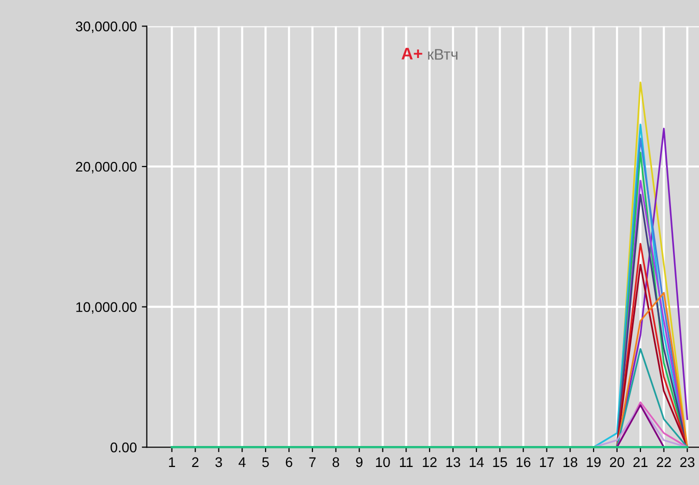  Describe the element at coordinates (406, 462) in the screenshot. I see `x-tick-label: 11` at that location.